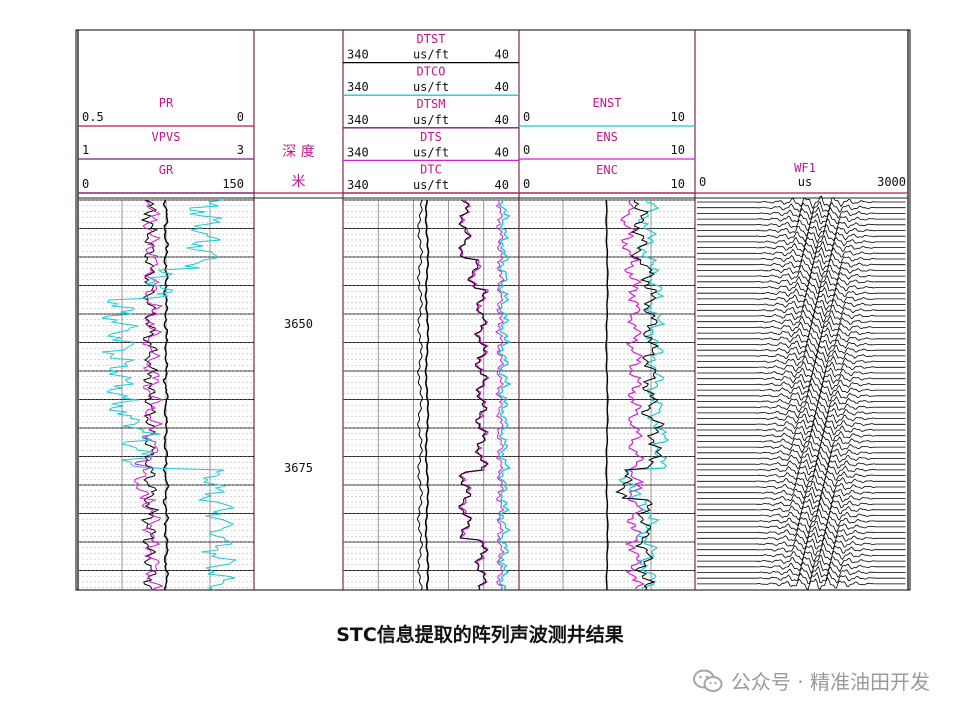  I want to click on depth-unit: 米, so click(299, 182).